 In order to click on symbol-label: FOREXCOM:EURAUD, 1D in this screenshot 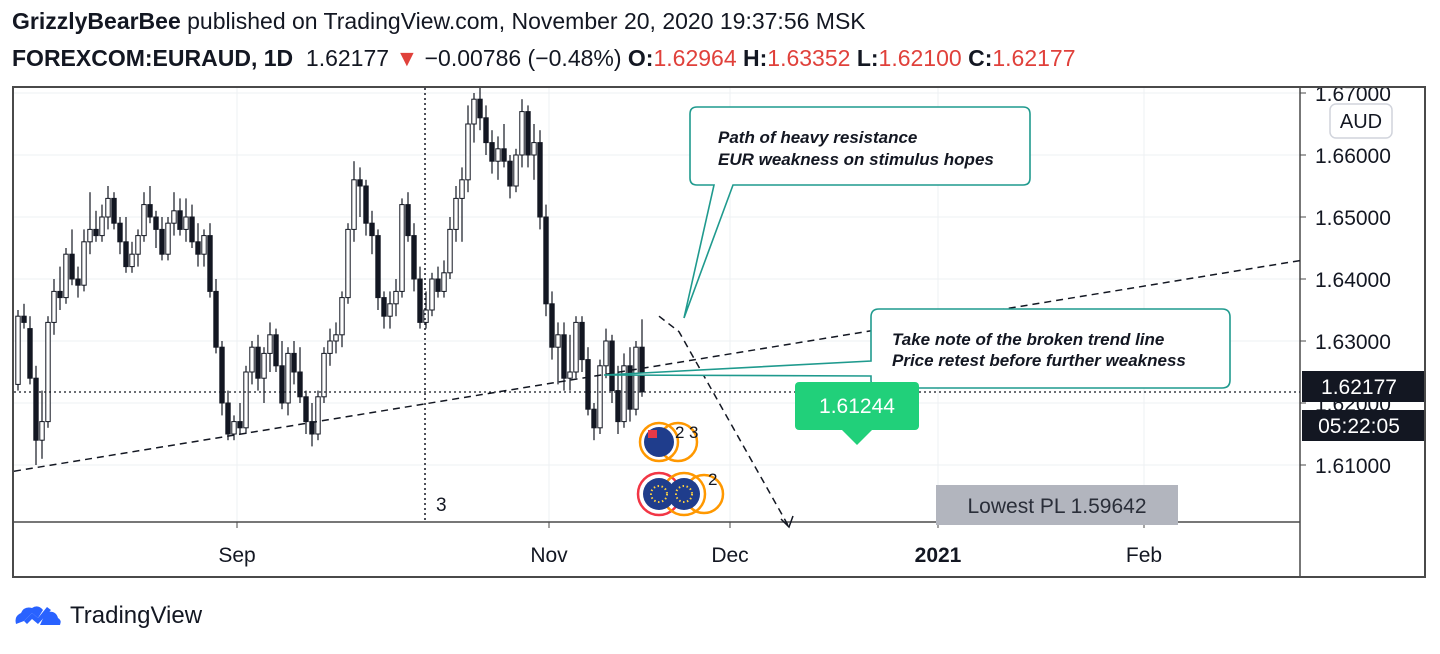, I will do `click(153, 58)`.